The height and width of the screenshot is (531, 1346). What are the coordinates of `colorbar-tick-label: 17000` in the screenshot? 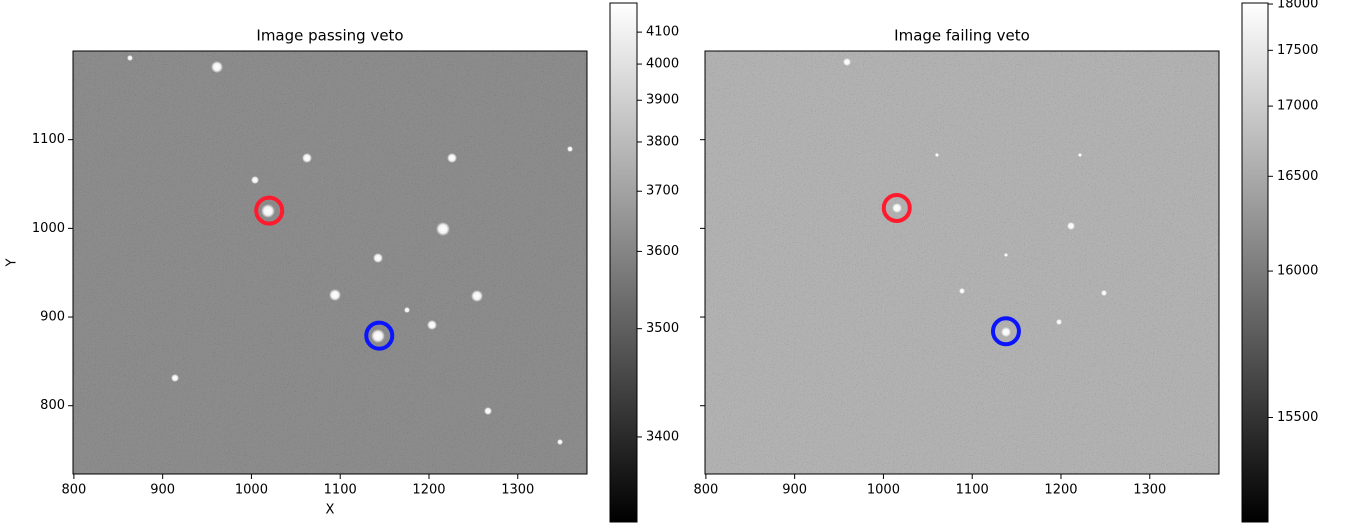 It's located at (1297, 106).